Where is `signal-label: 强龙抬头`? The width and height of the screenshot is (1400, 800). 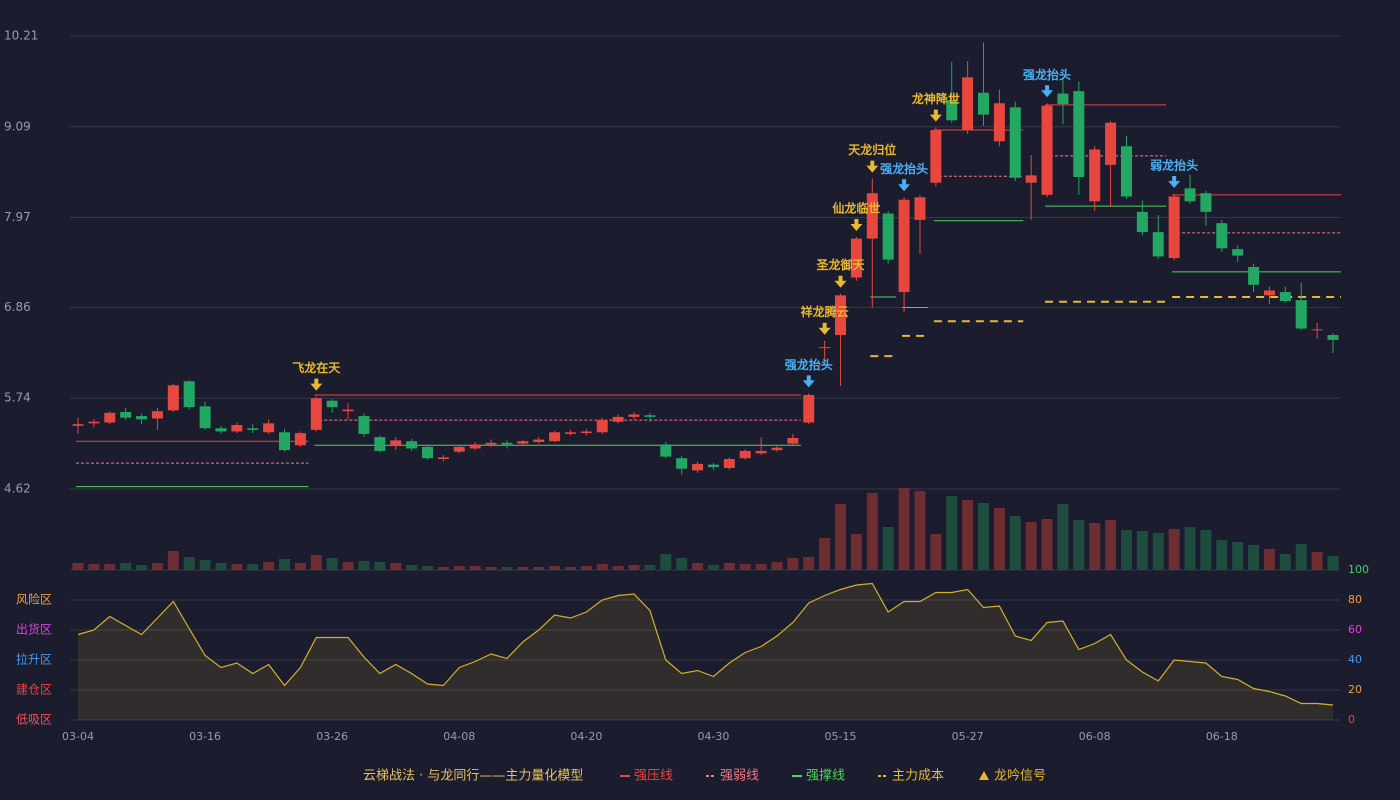 signal-label: 强龙抬头 is located at coordinates (1047, 74).